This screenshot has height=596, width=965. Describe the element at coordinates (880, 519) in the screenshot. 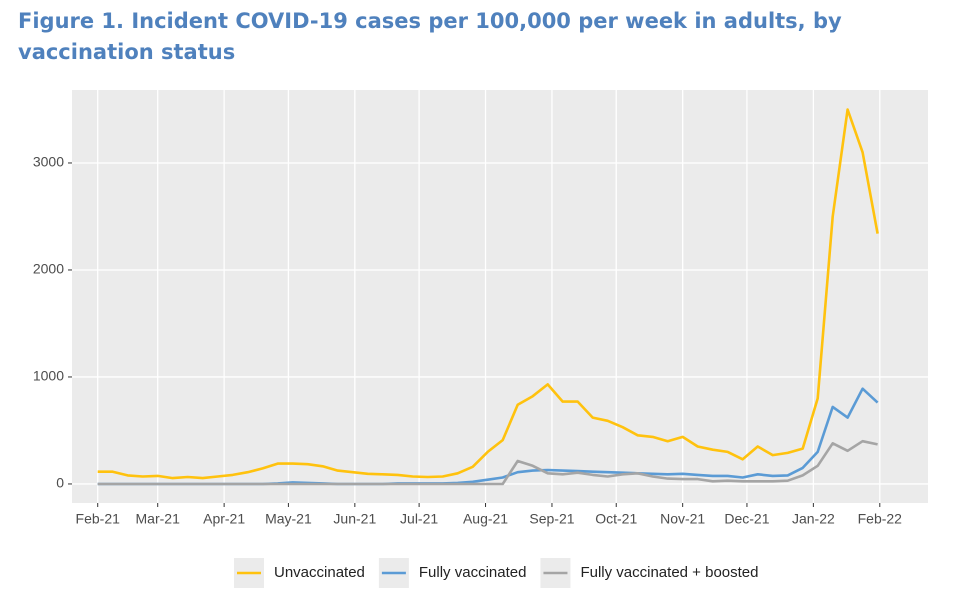

I see `x-tick-label: Feb-22` at that location.